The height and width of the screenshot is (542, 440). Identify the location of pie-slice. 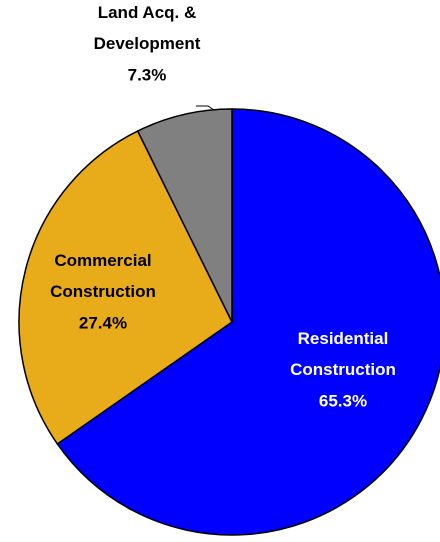
(184, 215).